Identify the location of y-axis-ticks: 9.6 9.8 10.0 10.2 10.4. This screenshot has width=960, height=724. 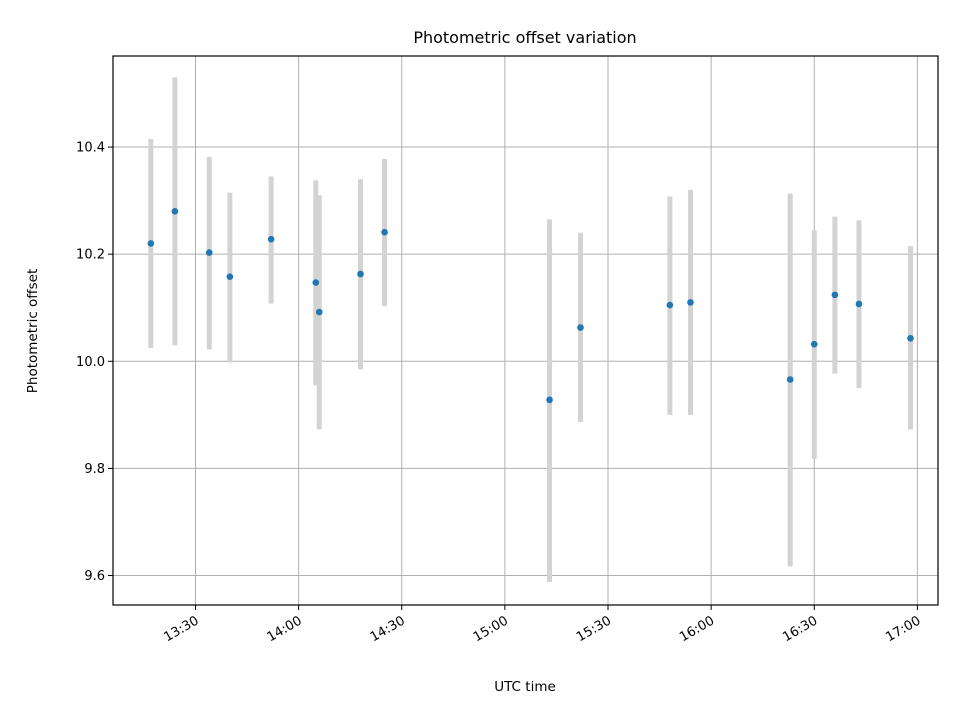
(94, 362).